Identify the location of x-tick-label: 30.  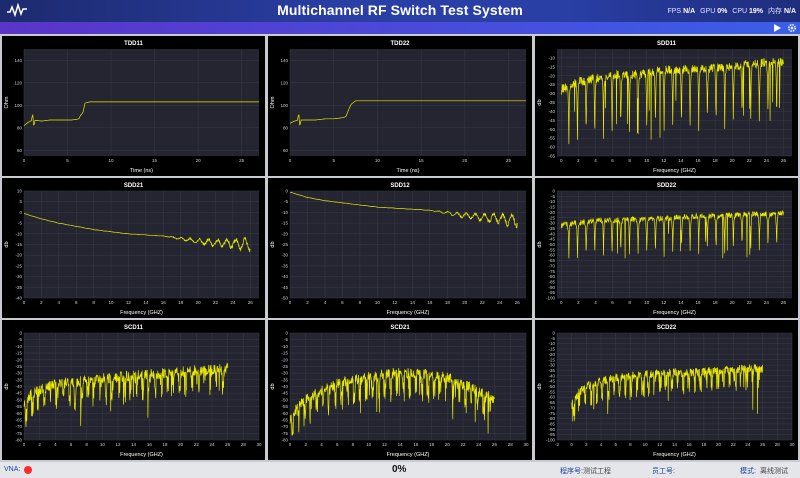
(259, 444).